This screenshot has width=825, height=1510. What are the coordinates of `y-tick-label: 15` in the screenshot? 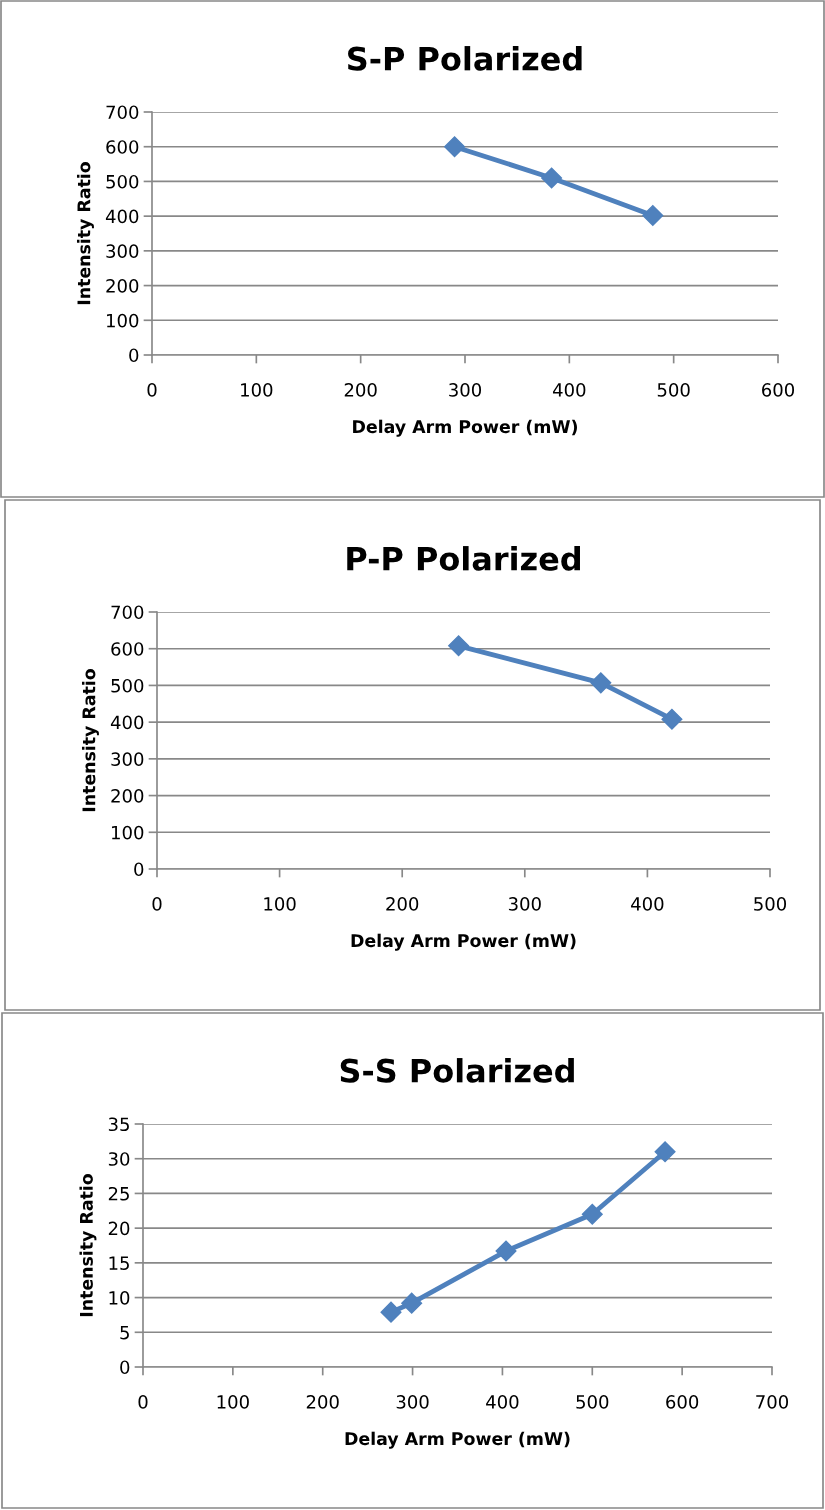 It's located at (119, 1263).